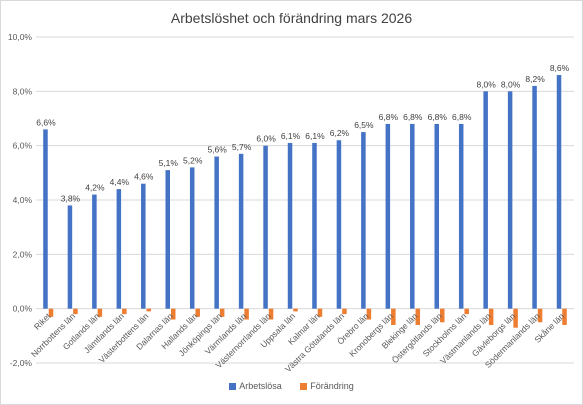  What do you see at coordinates (23, 254) in the screenshot?
I see `y-tick-label: 2,0%` at bounding box center [23, 254].